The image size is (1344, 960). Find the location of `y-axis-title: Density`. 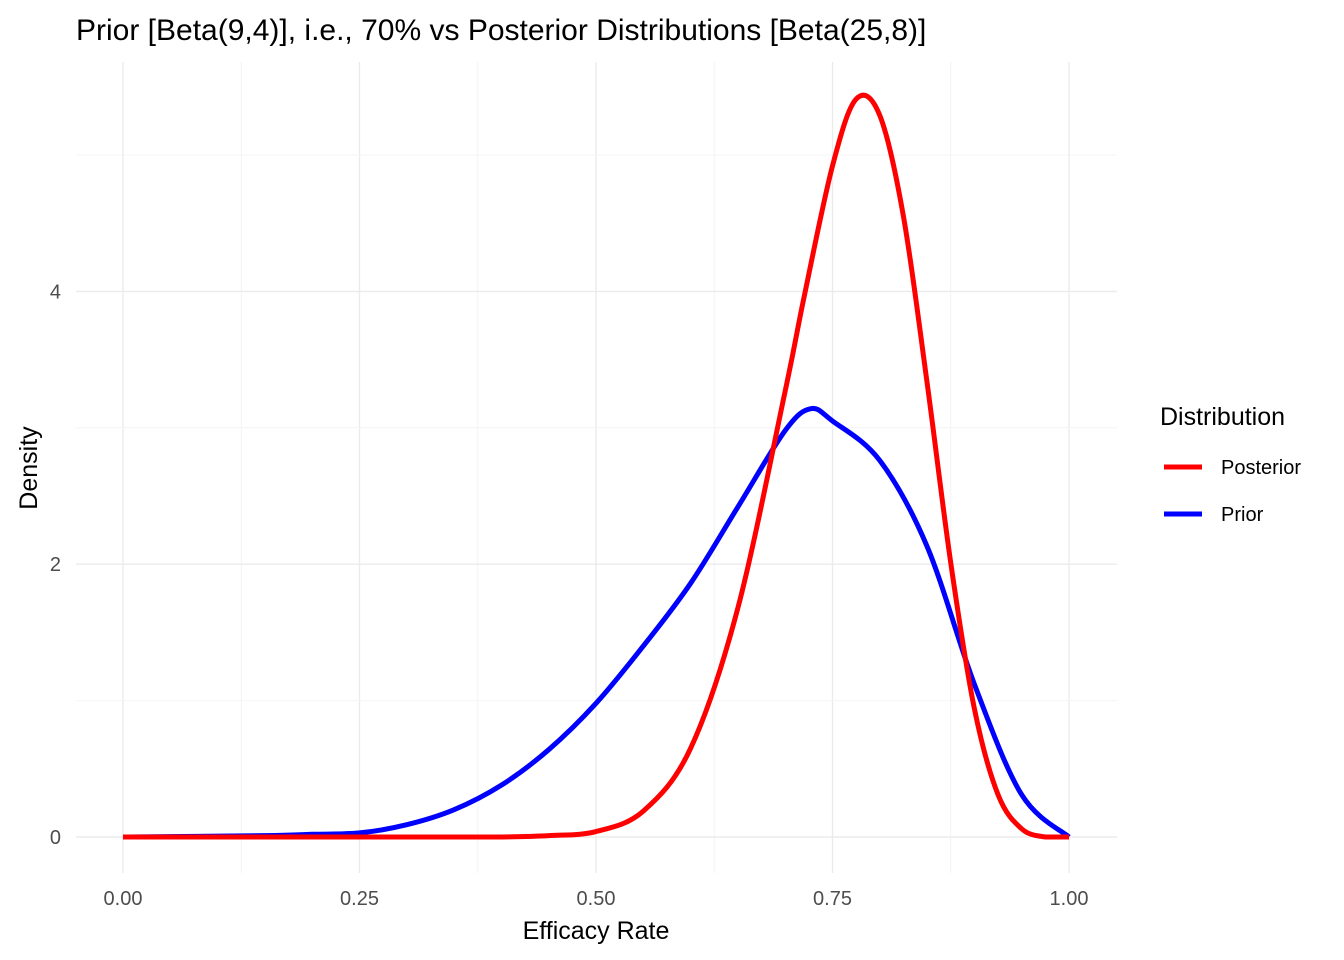

y-axis-title: Density is located at coordinates (29, 468).